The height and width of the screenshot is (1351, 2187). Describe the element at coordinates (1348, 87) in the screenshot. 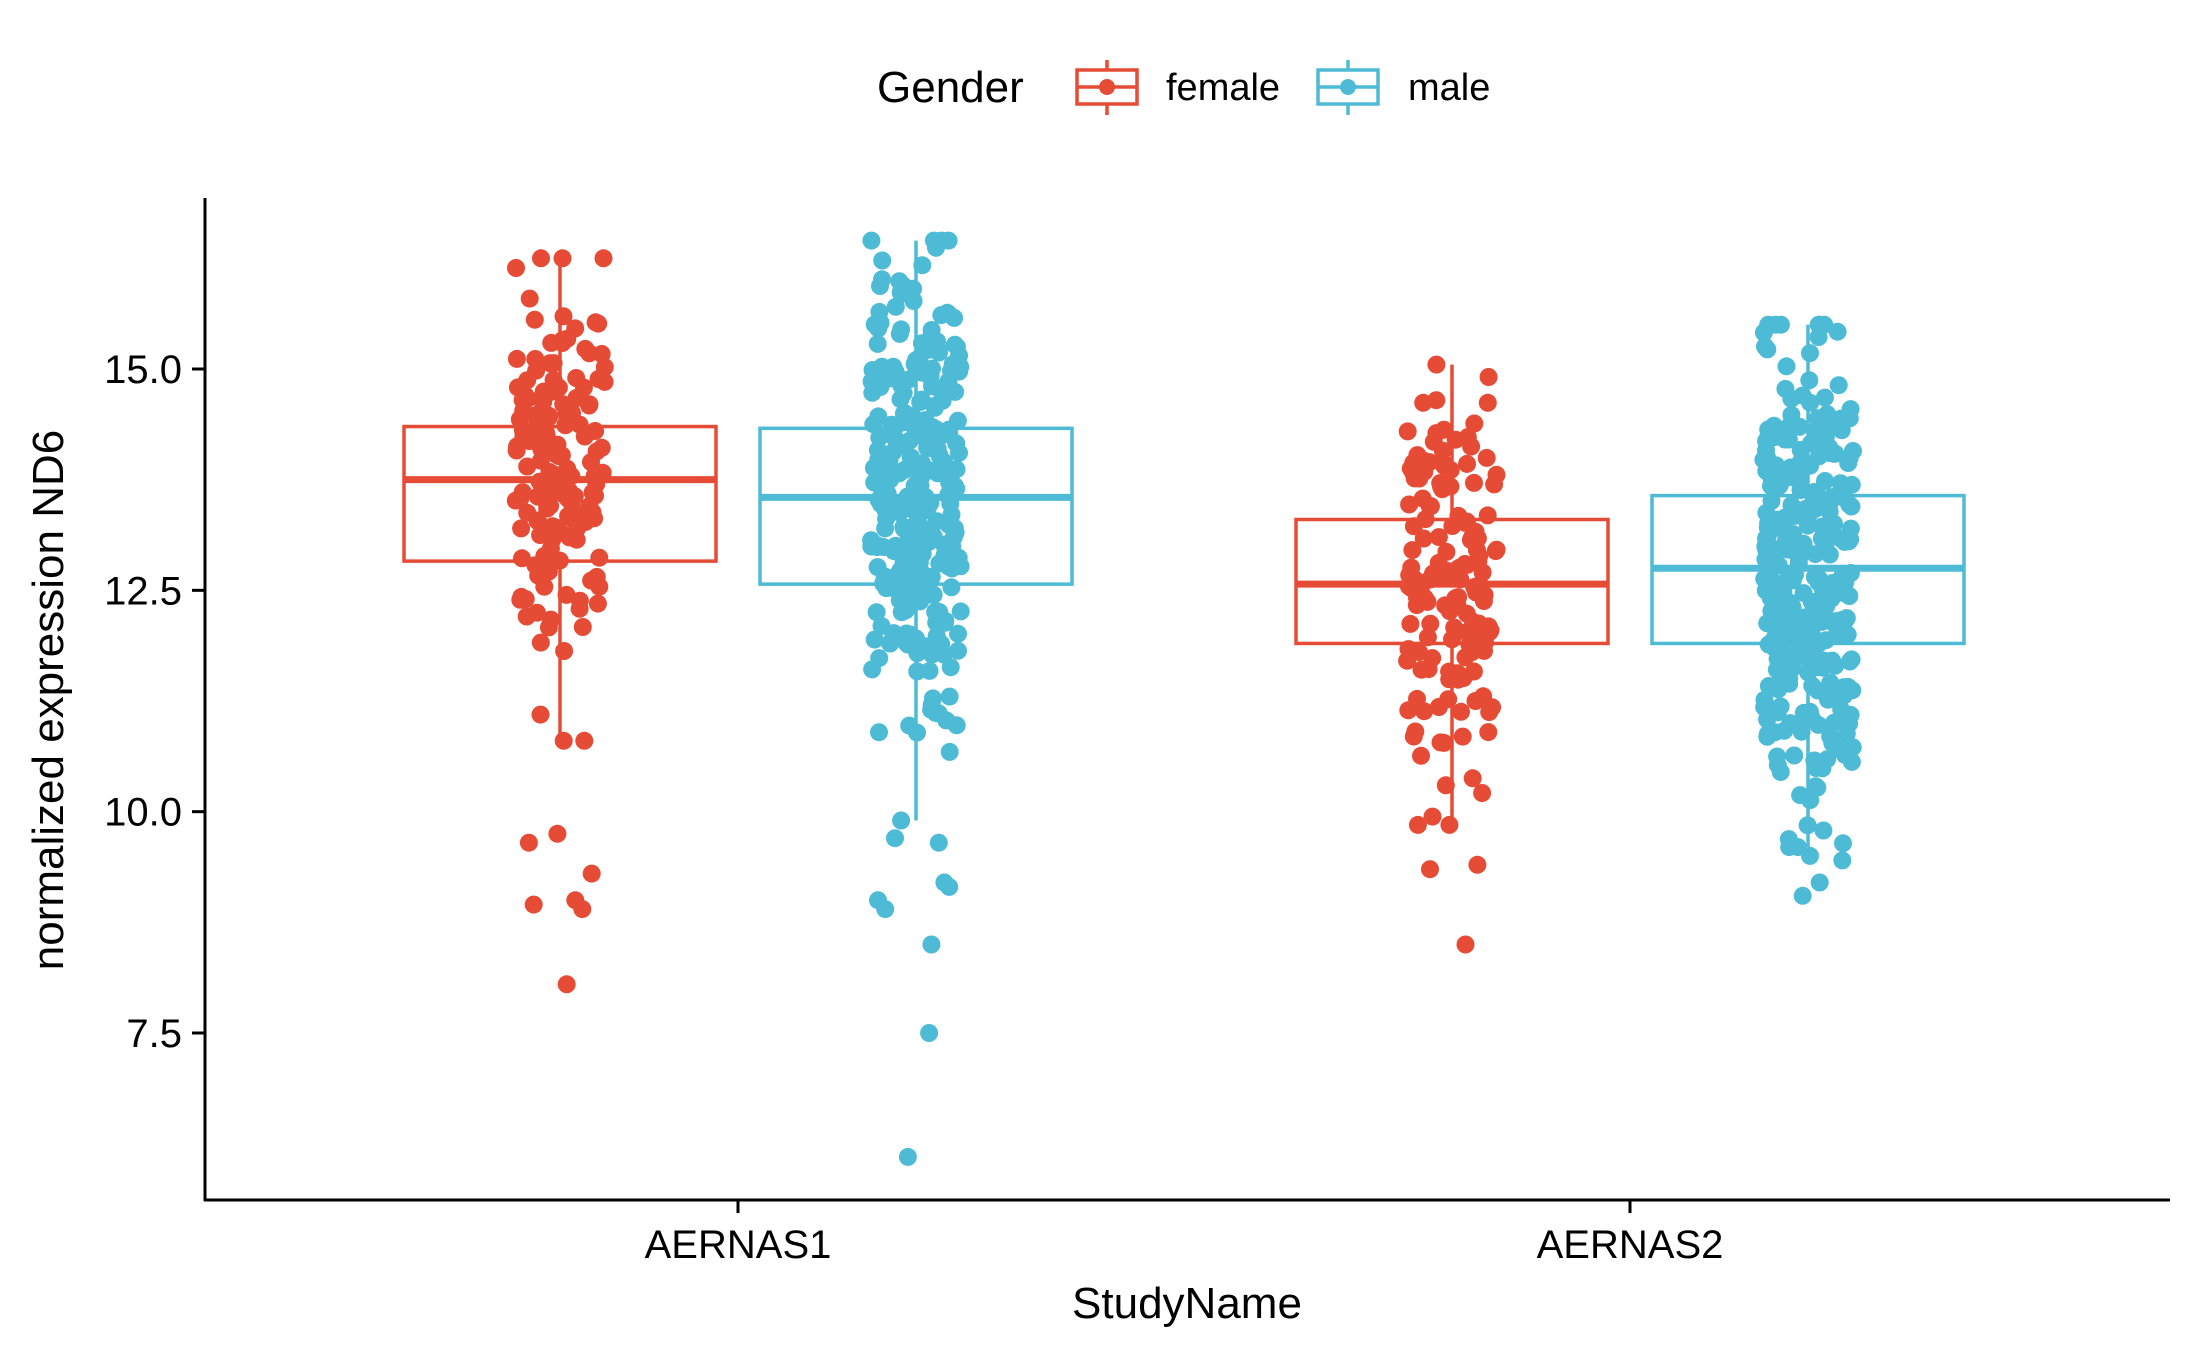

I see `legend-key-point` at that location.